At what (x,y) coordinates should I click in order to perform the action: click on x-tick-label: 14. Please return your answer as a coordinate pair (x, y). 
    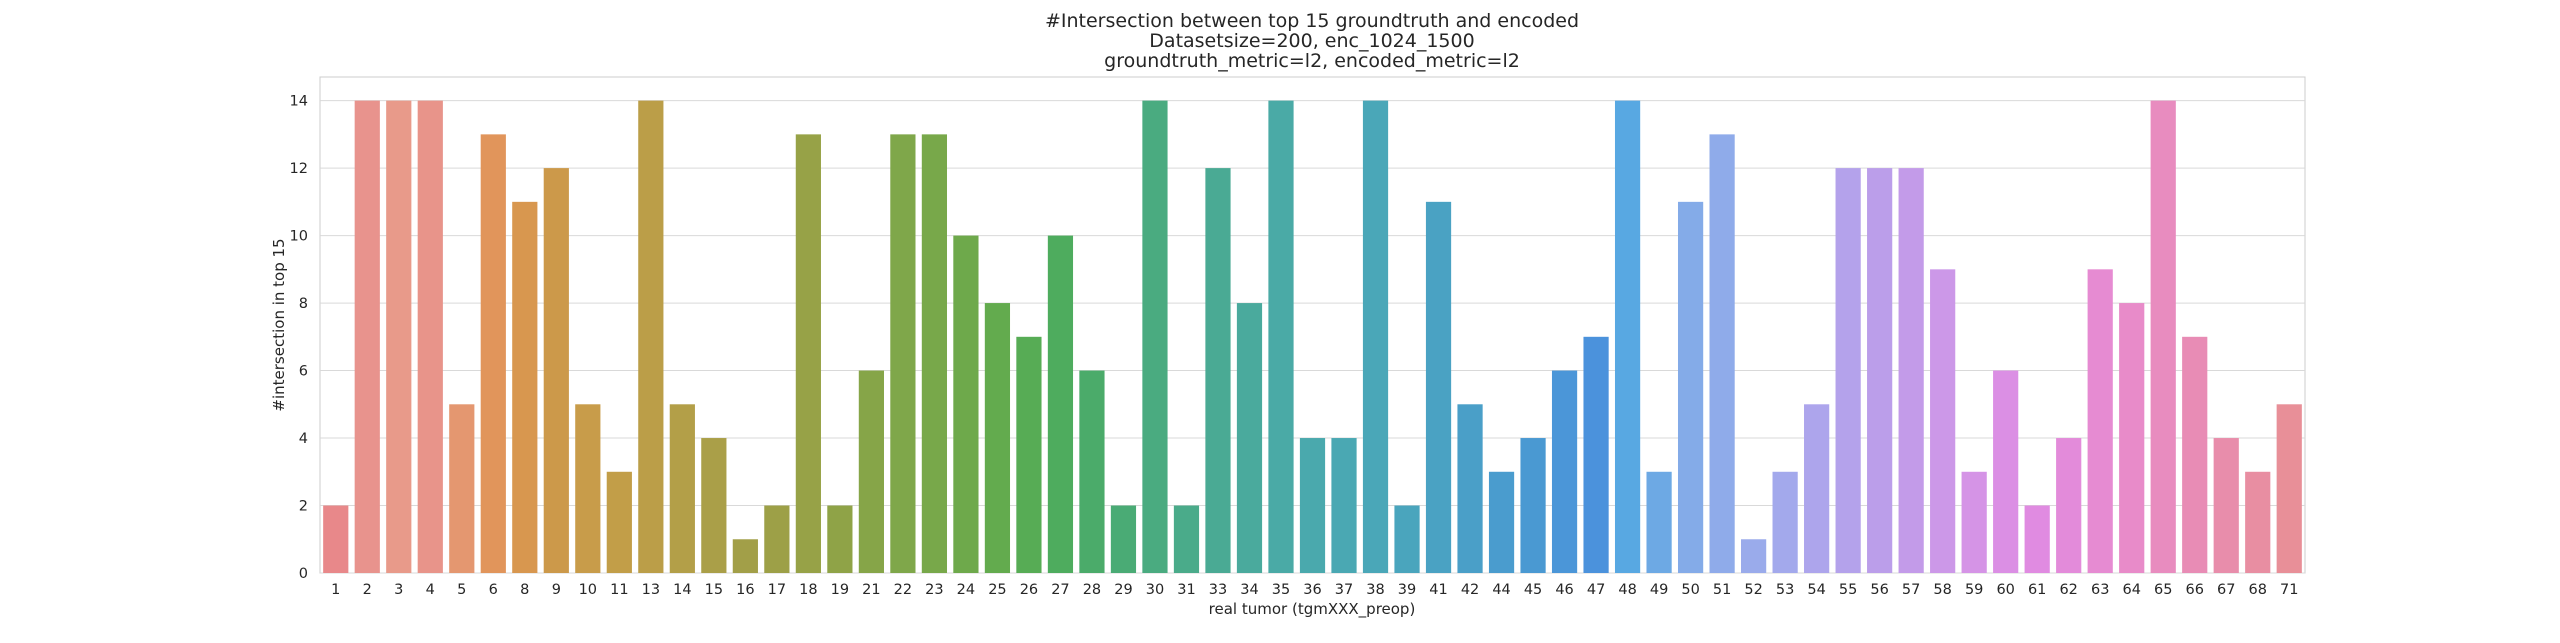
    Looking at the image, I should click on (682, 590).